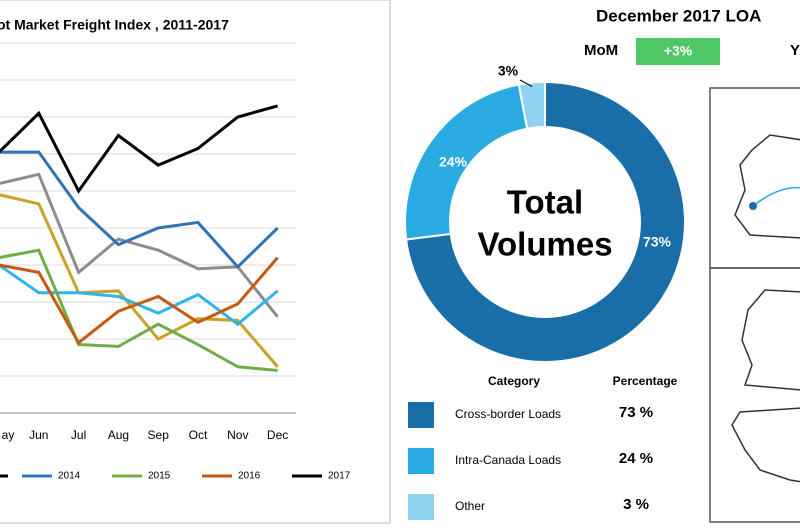 This screenshot has height=532, width=800. What do you see at coordinates (636, 504) in the screenshot?
I see `table-percentage: 3 %` at bounding box center [636, 504].